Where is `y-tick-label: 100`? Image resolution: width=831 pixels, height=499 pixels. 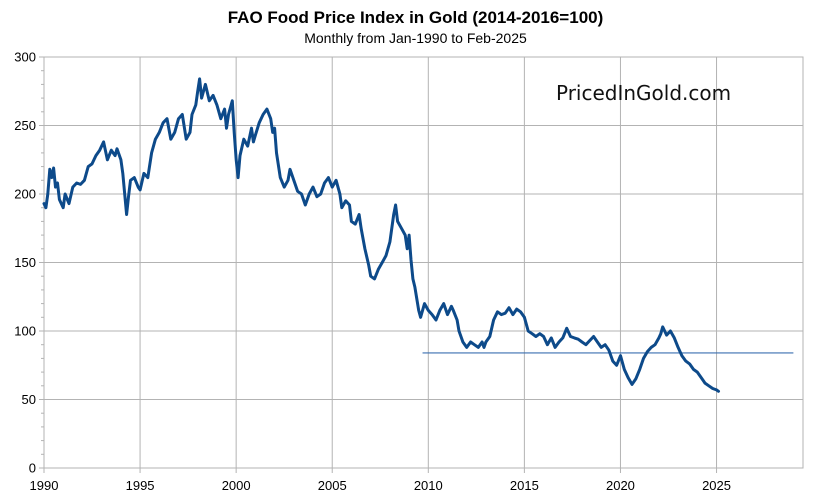
y-tick-label: 100 is located at coordinates (25, 331).